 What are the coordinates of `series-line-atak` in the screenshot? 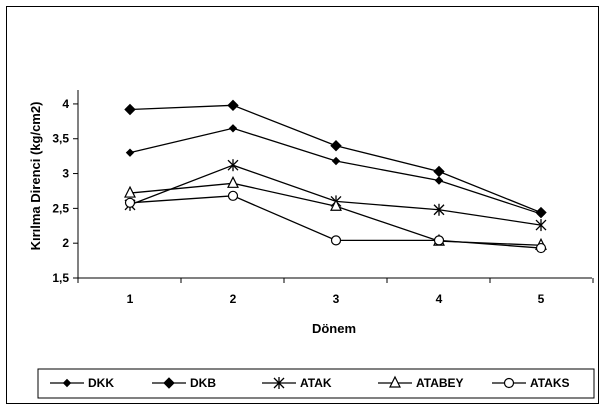 It's located at (335, 195).